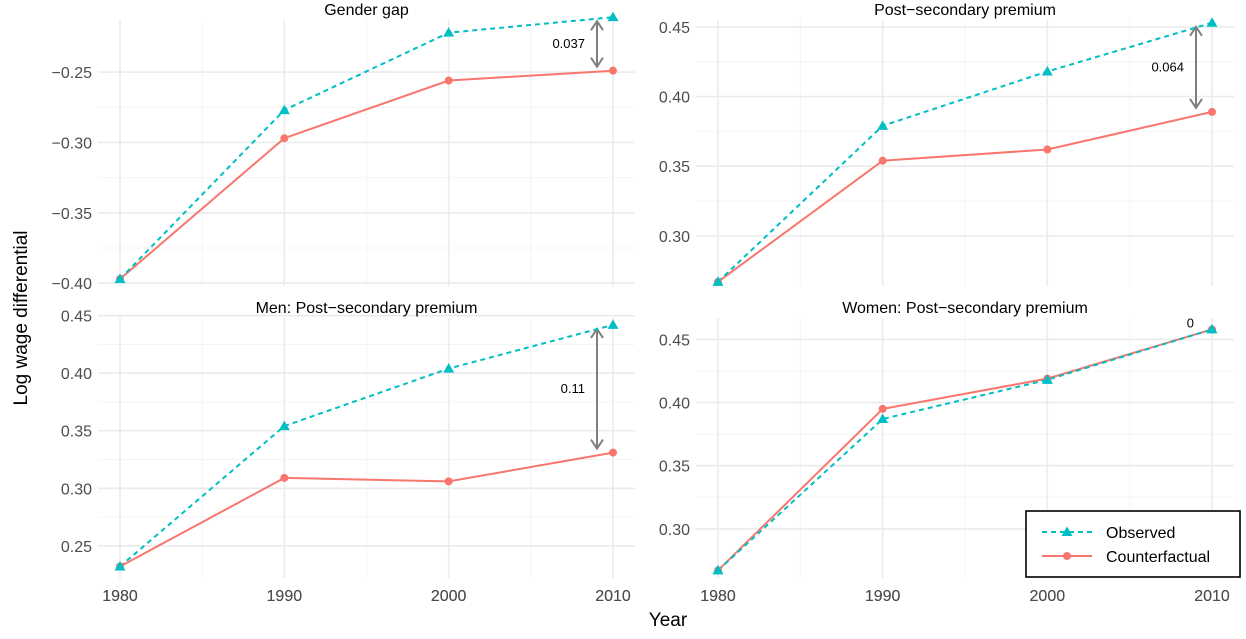 The height and width of the screenshot is (639, 1246). I want to click on panel-title: Gender gap, so click(366, 10).